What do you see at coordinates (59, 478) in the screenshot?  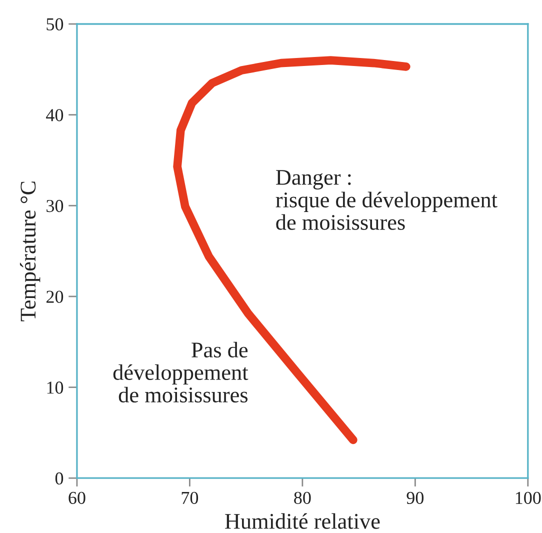 I see `y-tick-label: 0` at bounding box center [59, 478].